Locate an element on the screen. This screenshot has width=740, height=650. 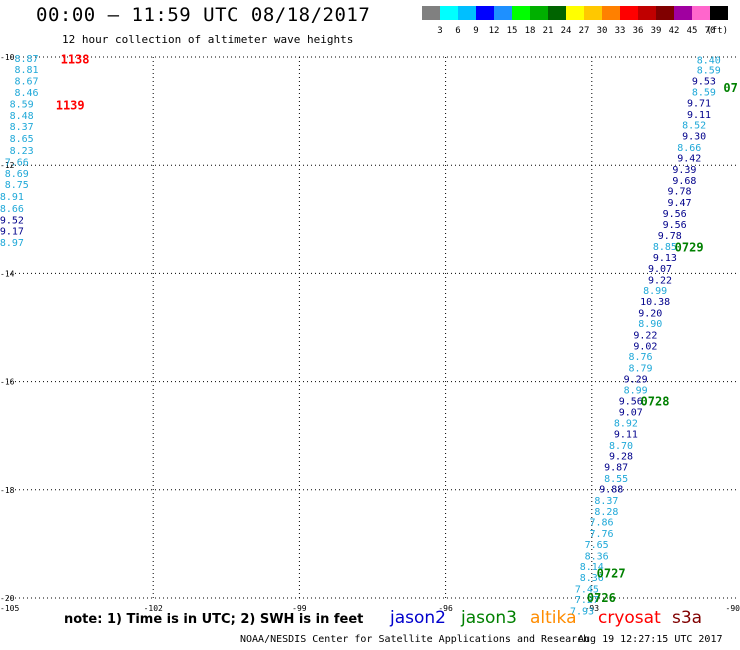
swh-value-label: 8.37 is located at coordinates (606, 501).